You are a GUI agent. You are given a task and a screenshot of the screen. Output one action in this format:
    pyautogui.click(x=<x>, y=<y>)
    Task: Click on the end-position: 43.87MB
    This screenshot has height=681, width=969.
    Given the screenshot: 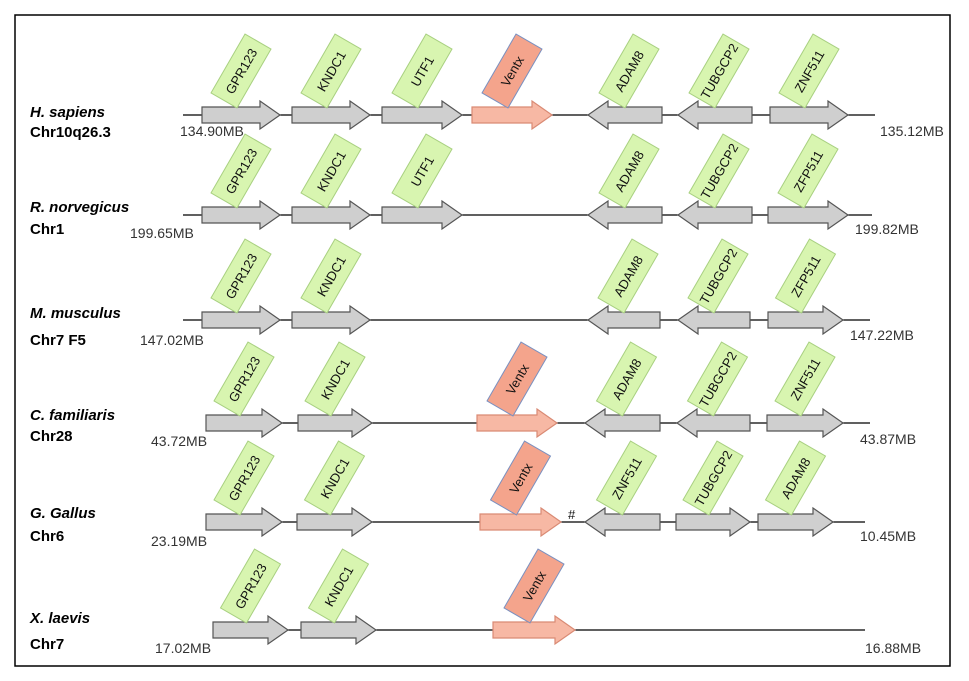 What is the action you would take?
    pyautogui.click(x=888, y=439)
    